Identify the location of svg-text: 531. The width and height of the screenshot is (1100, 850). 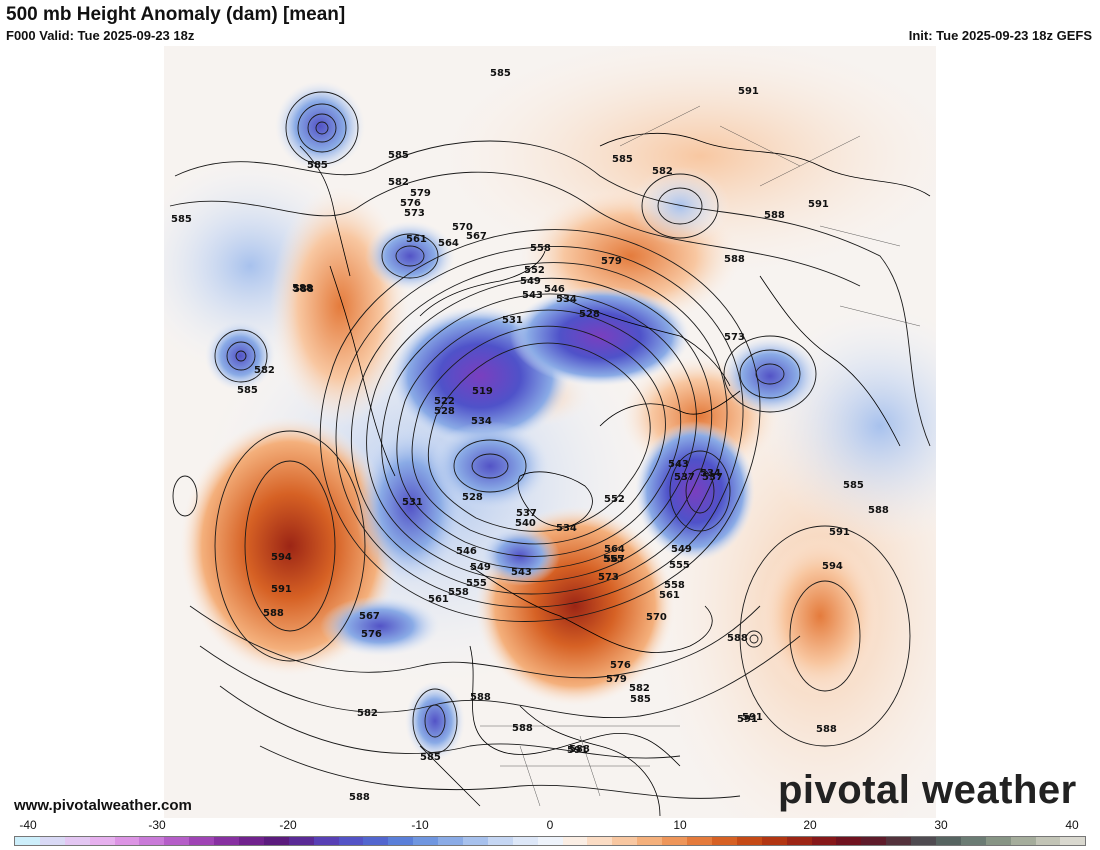
(412, 502).